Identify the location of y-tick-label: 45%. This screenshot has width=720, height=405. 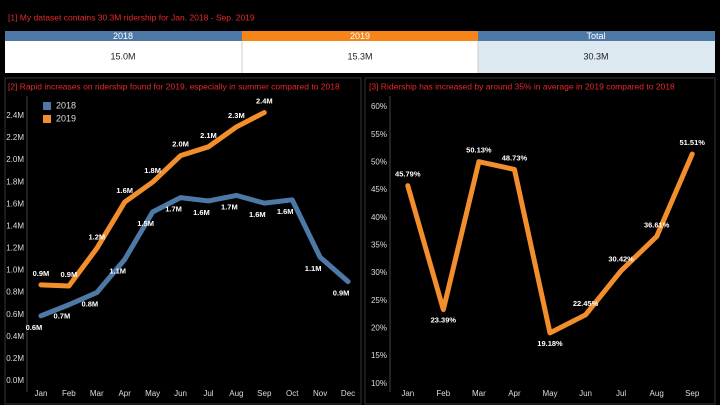
(379, 189).